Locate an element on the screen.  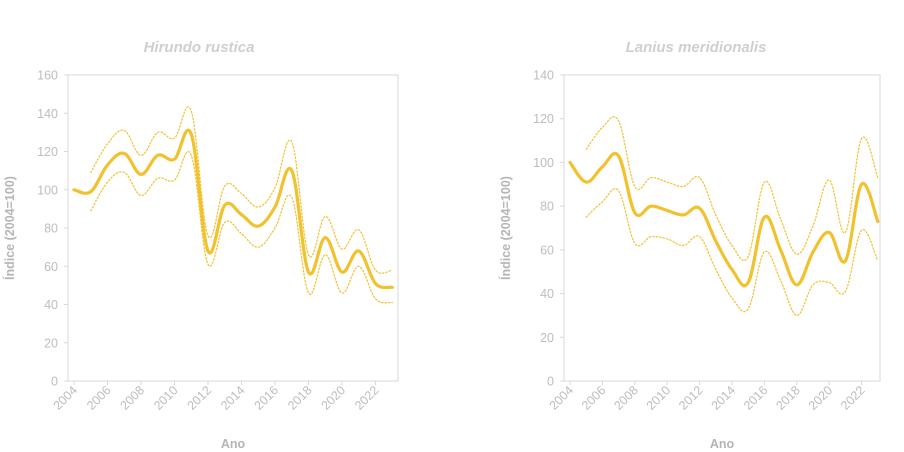
chart-title: Hirundo rustica is located at coordinates (199, 47).